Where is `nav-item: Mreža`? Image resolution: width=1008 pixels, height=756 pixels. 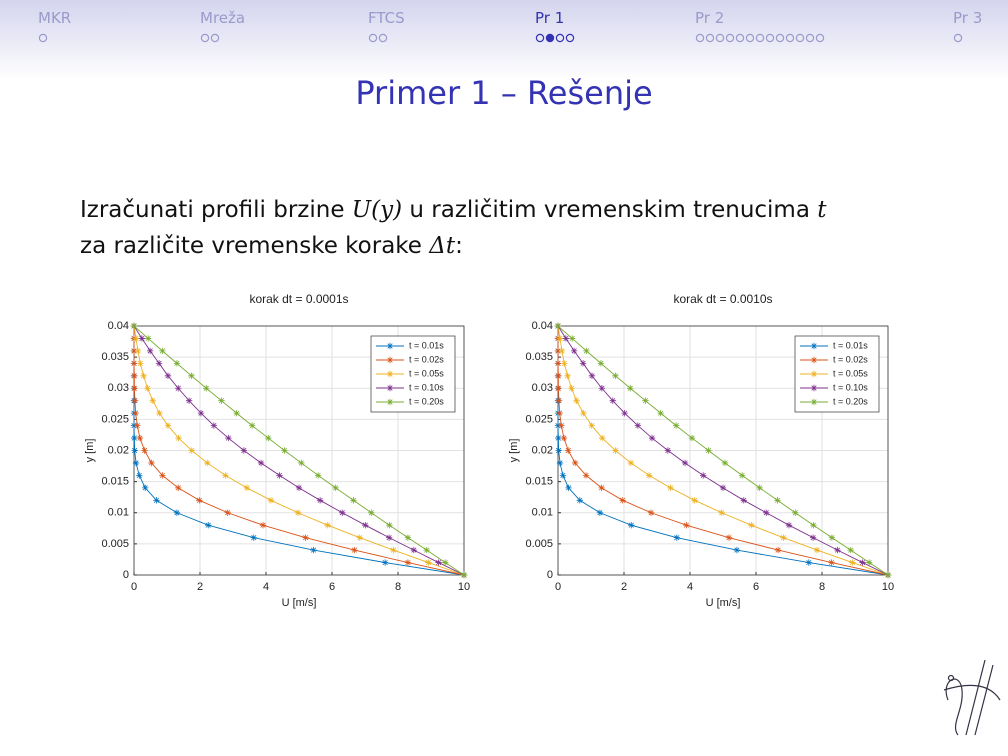 nav-item: Mreža is located at coordinates (223, 18).